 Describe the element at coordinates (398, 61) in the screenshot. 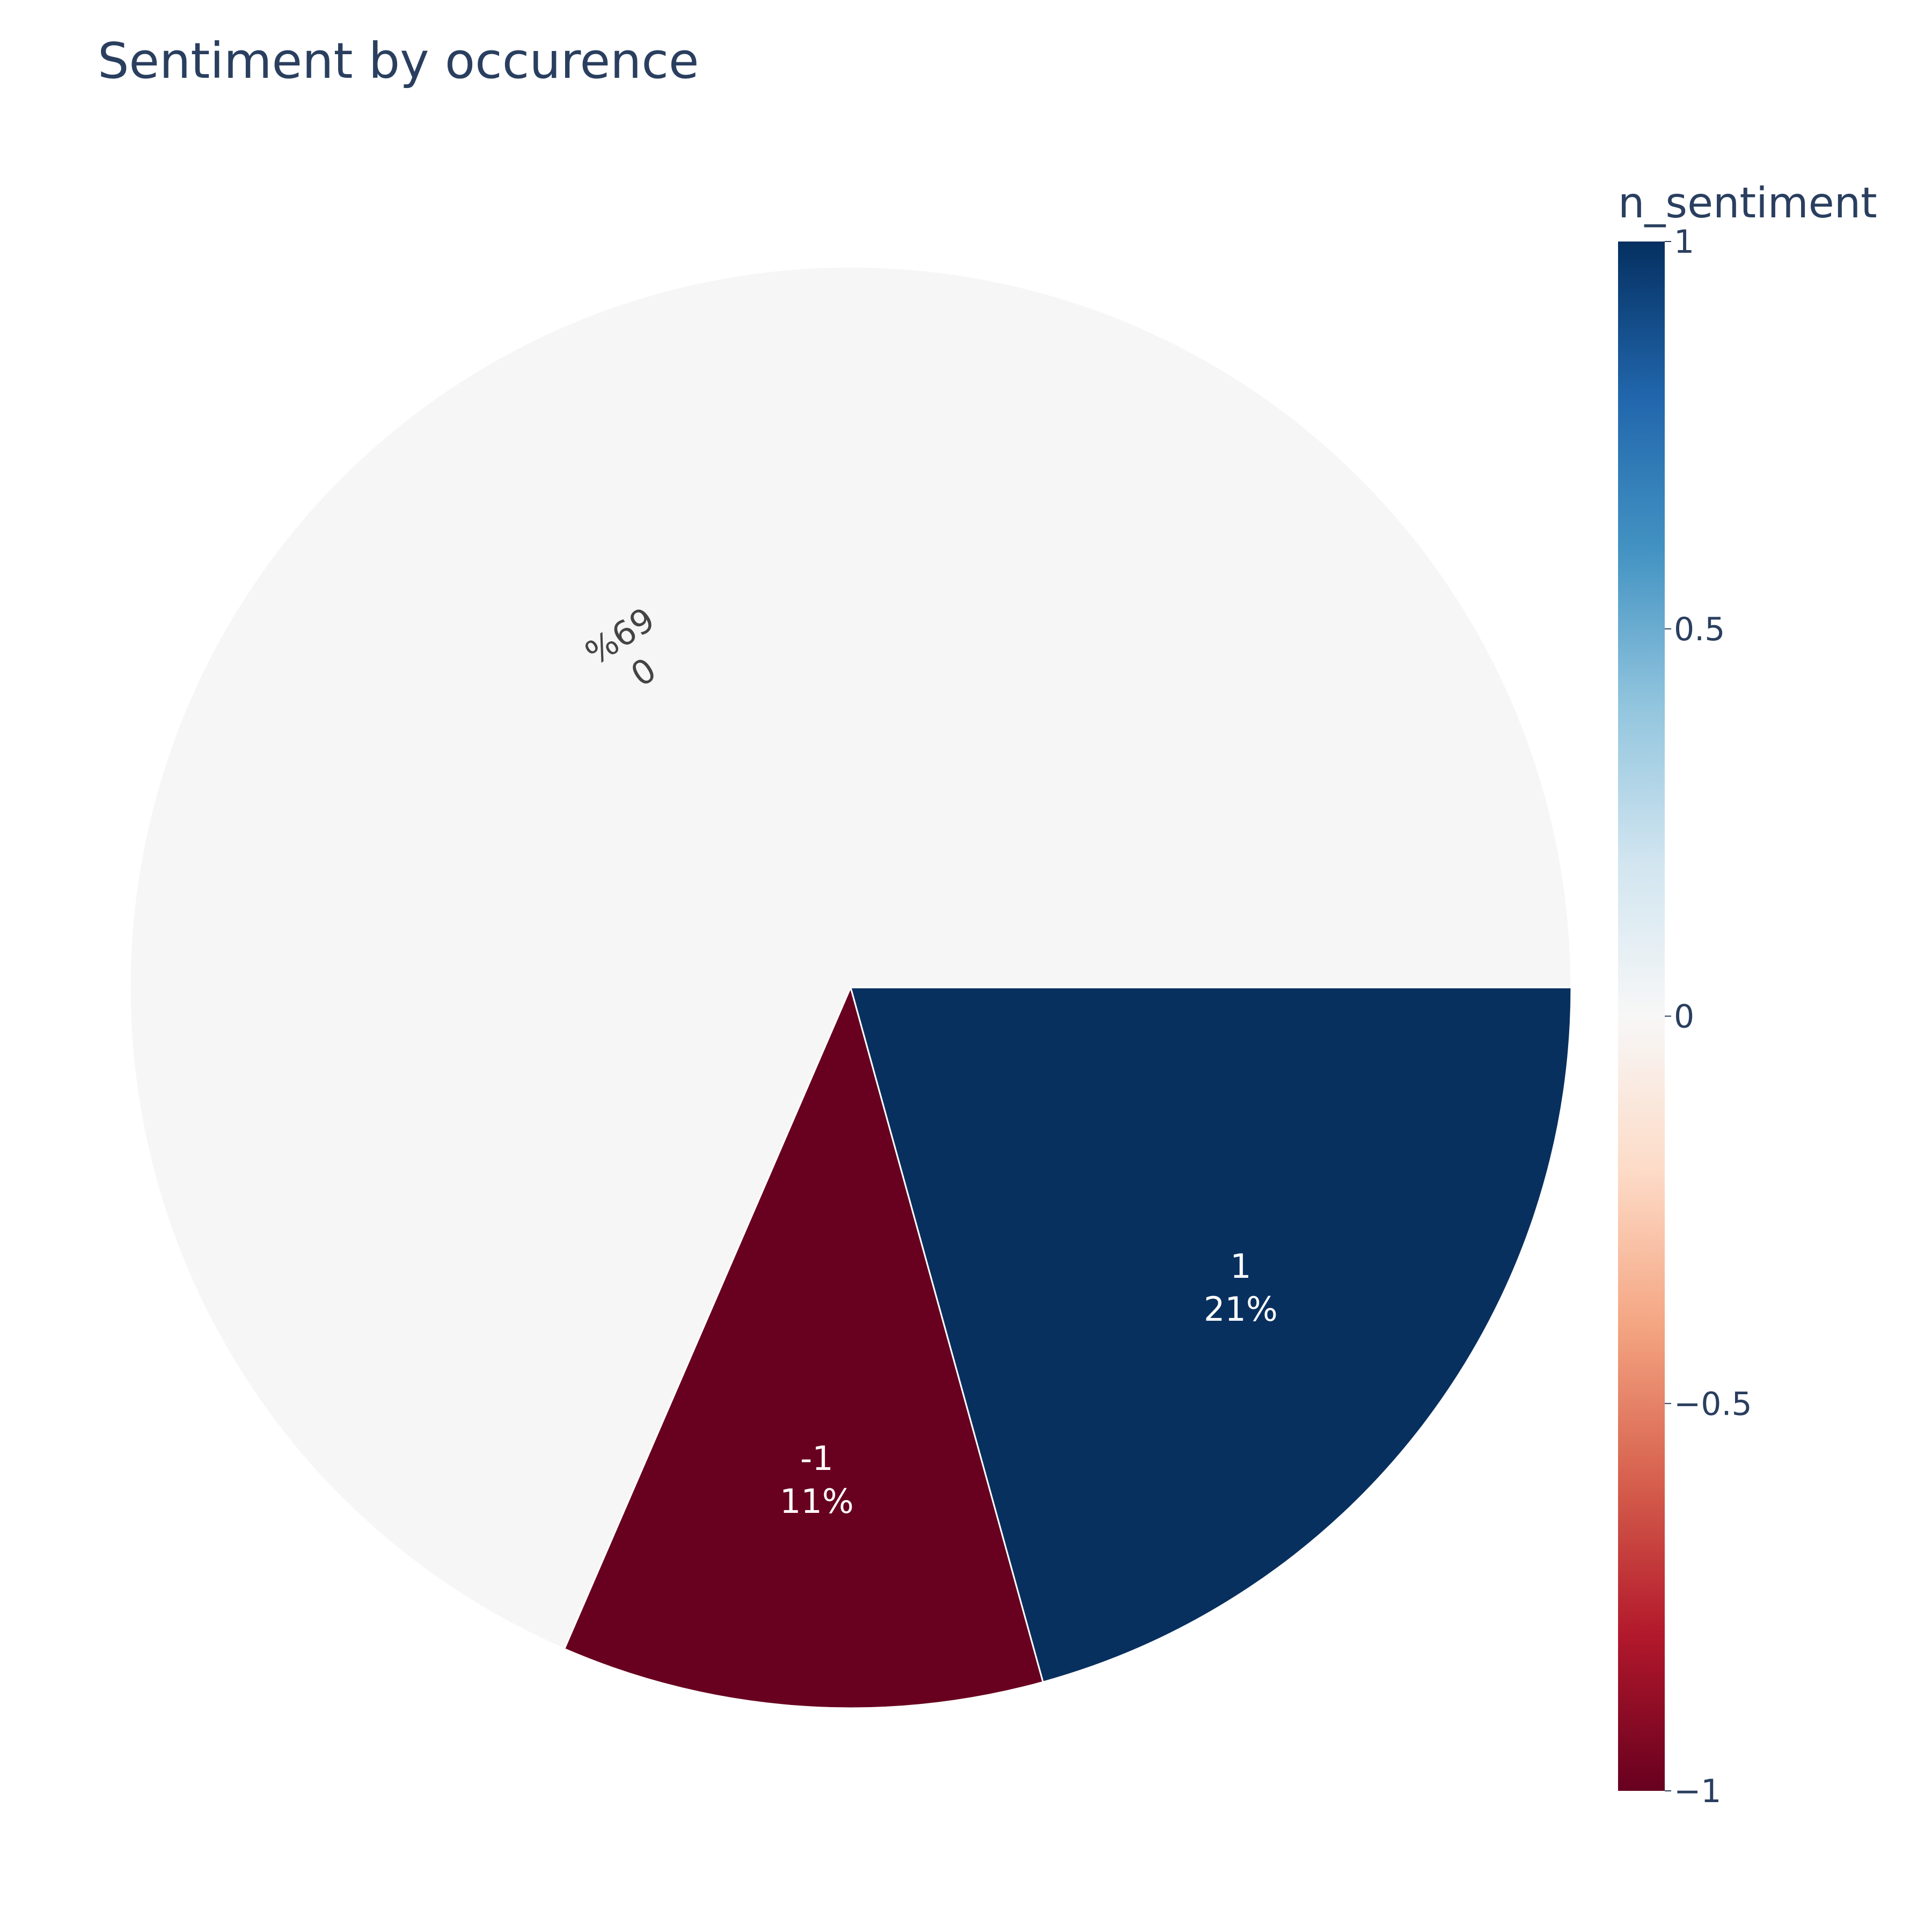

I see `chart-title: Sentiment by occurence` at that location.